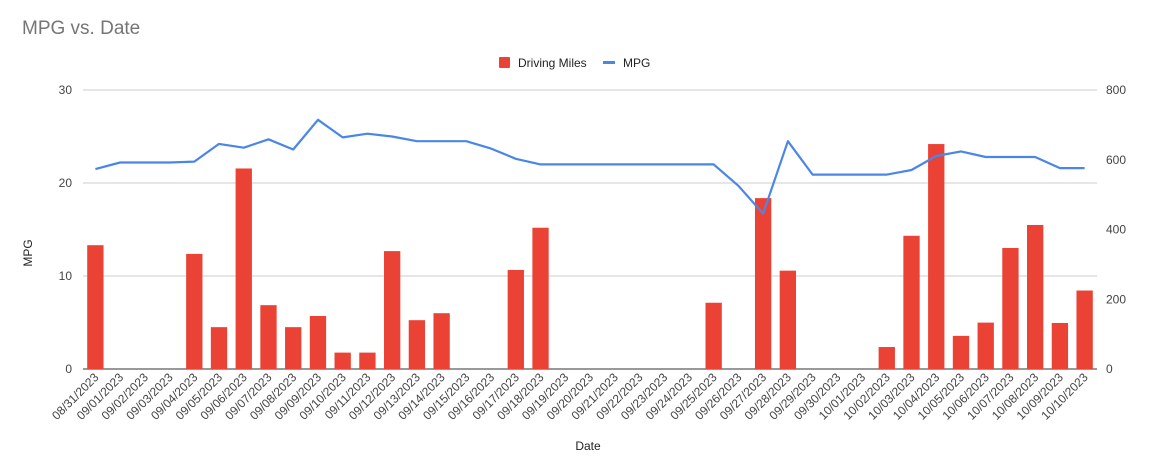 Image resolution: width=1150 pixels, height=474 pixels. What do you see at coordinates (1109, 369) in the screenshot?
I see `y-right-tick-label: 0` at bounding box center [1109, 369].